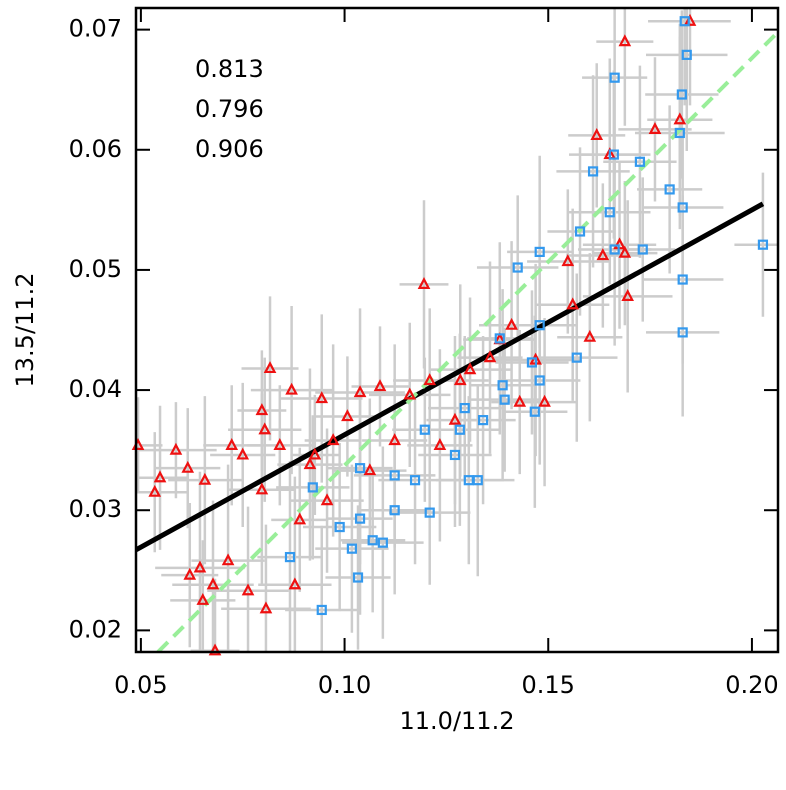 Image resolution: width=786 pixels, height=790 pixels. What do you see at coordinates (95, 29) in the screenshot?
I see `y-tick-label: 0.07` at bounding box center [95, 29].